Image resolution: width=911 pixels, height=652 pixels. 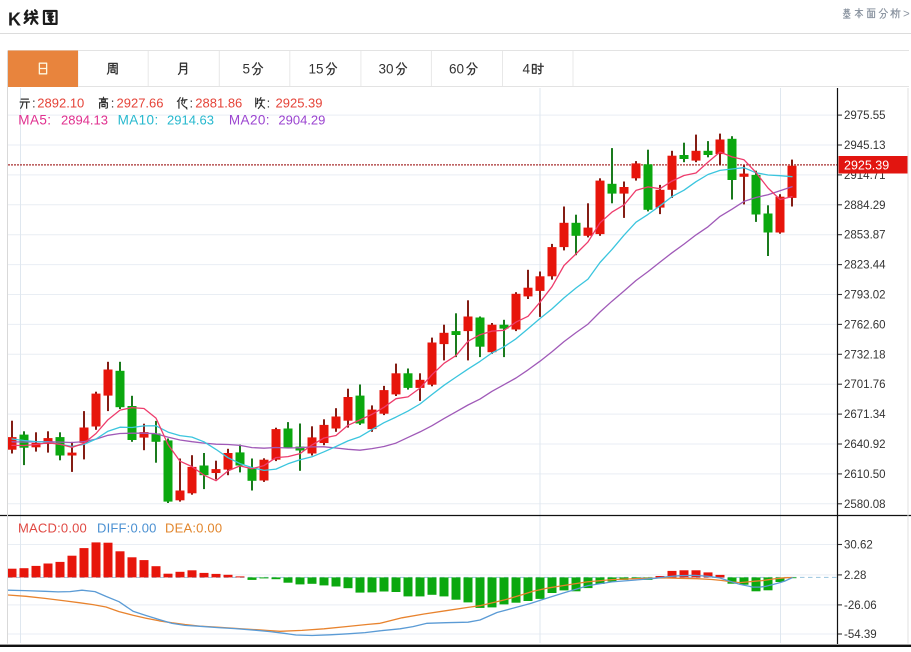 I want to click on svg-text: MA10:, so click(x=138, y=120).